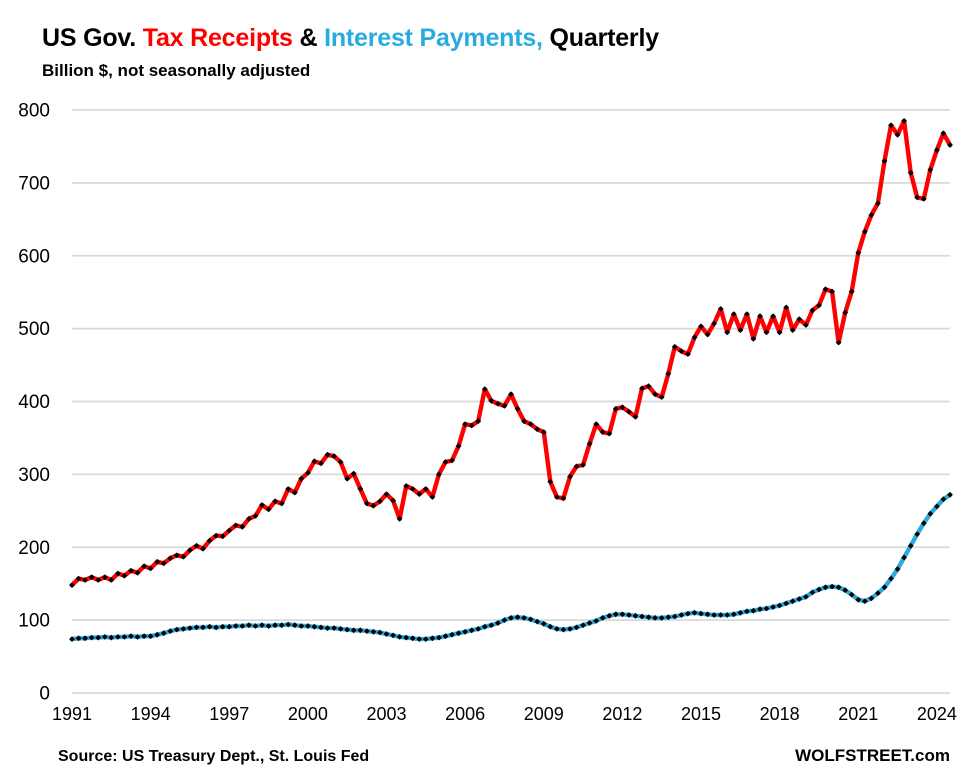 This screenshot has height=784, width=969. I want to click on y-axis-tick-label: 0, so click(44, 694).